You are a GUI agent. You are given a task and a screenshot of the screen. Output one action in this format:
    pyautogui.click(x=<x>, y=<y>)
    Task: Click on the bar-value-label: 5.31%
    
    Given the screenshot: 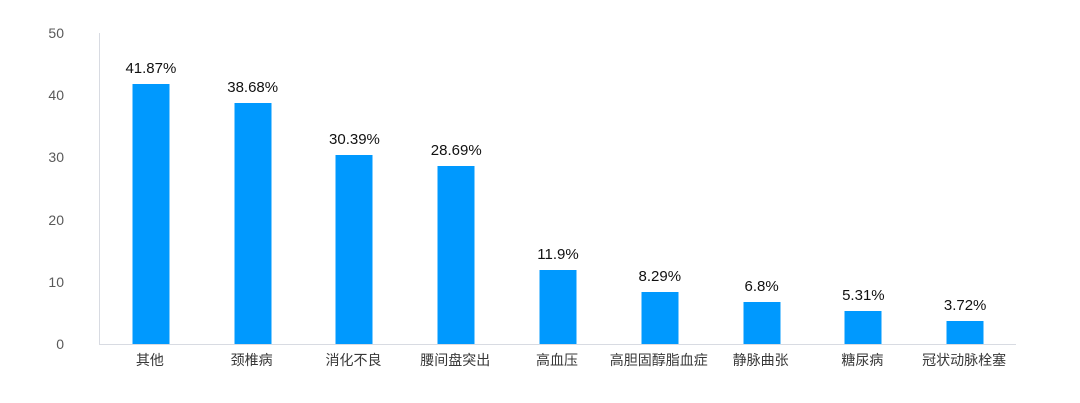 What is the action you would take?
    pyautogui.click(x=863, y=295)
    